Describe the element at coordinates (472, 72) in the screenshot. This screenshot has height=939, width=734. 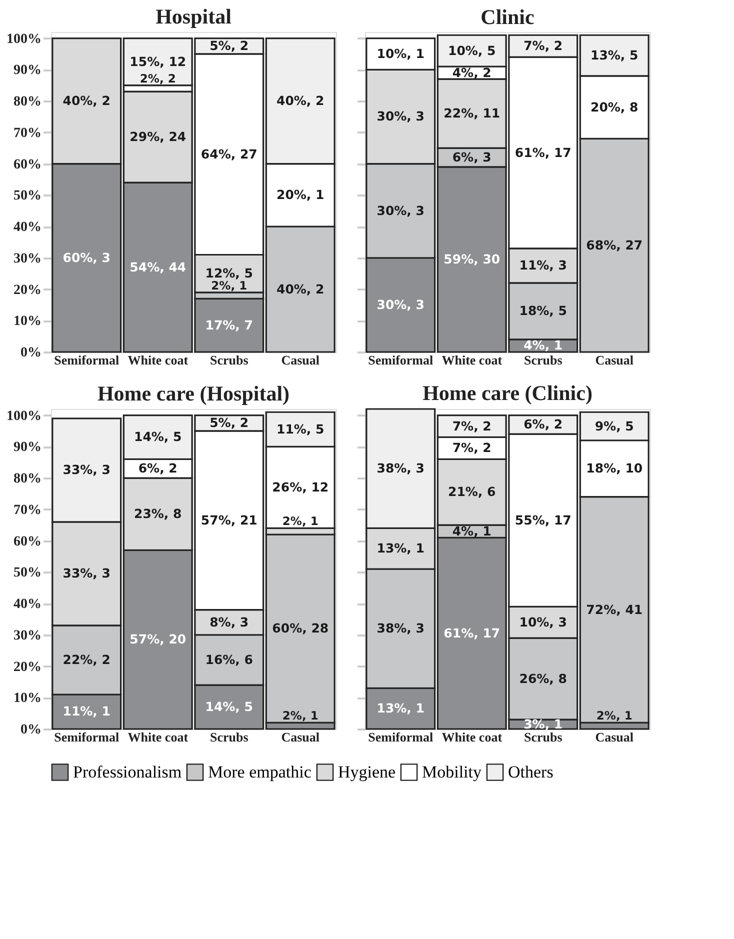
I see `data-label: 4%, 2` at that location.